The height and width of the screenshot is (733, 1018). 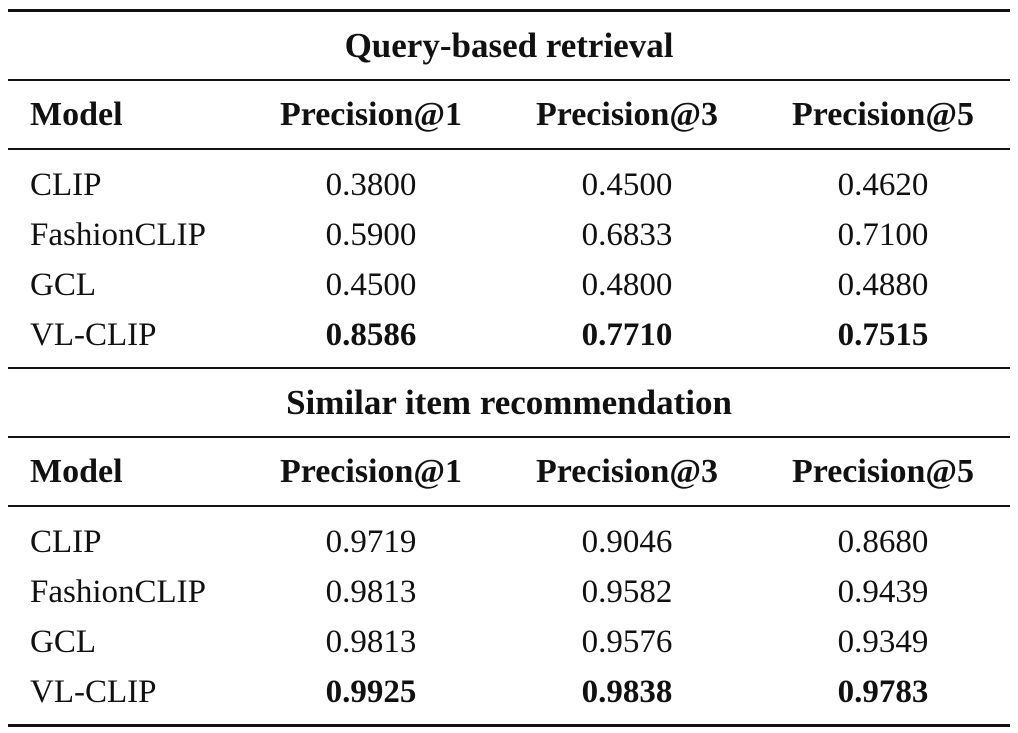 What do you see at coordinates (371, 235) in the screenshot?
I see `precision-1-value: 0.5900` at bounding box center [371, 235].